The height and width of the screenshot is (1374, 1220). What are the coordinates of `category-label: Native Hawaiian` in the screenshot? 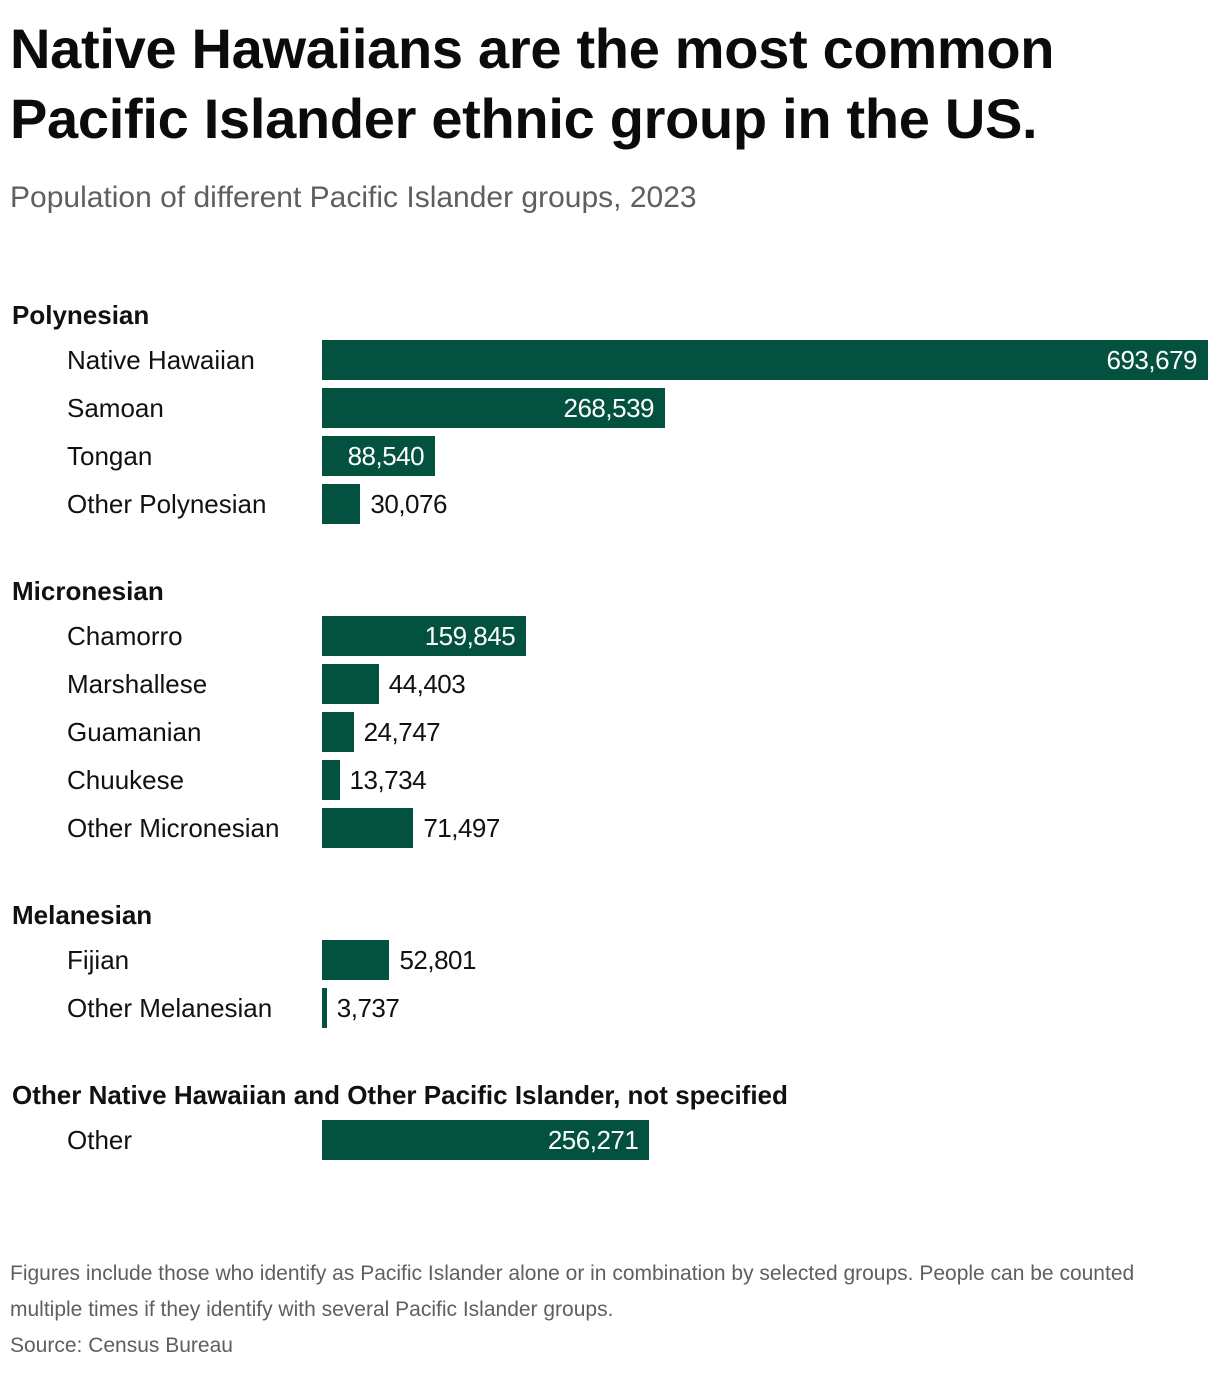 It's located at (161, 360).